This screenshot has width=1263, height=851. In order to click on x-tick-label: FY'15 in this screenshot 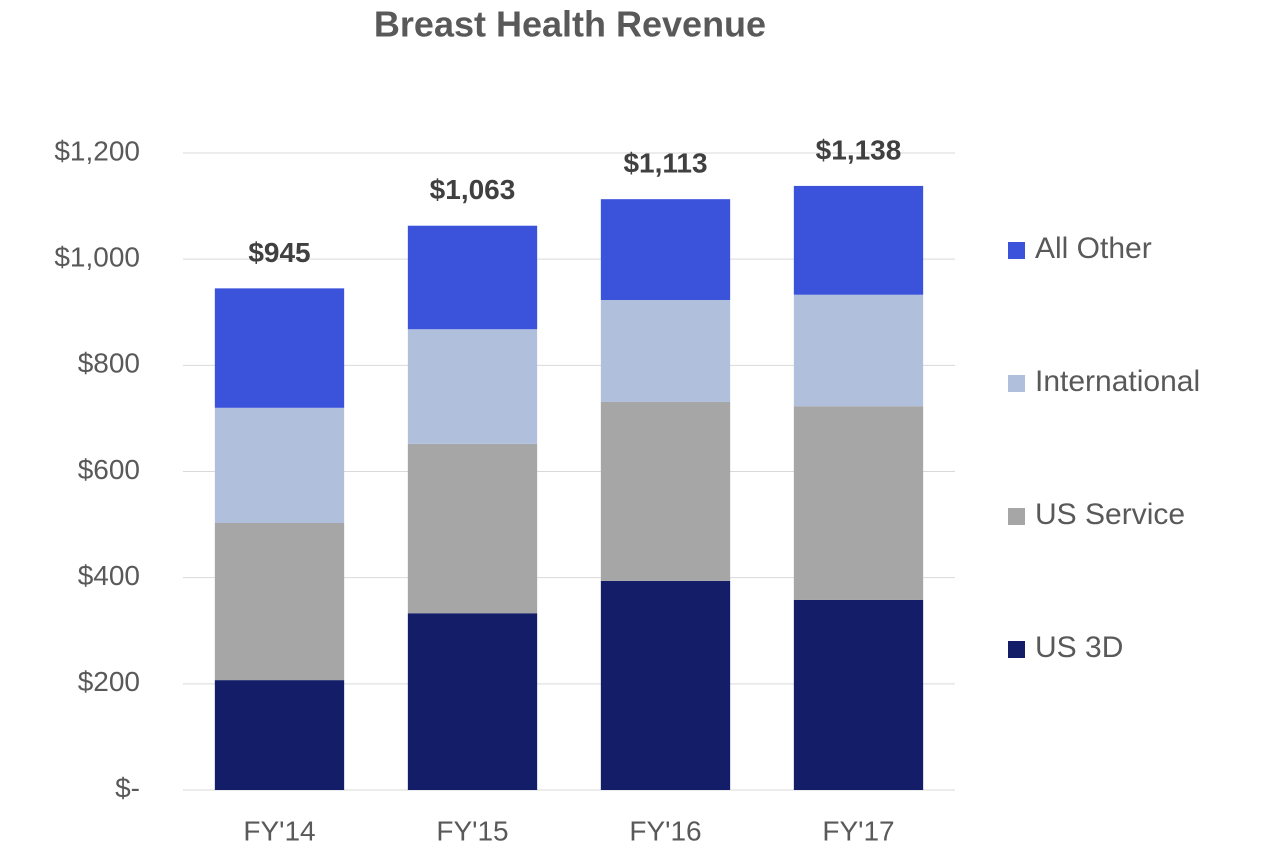, I will do `click(472, 830)`.